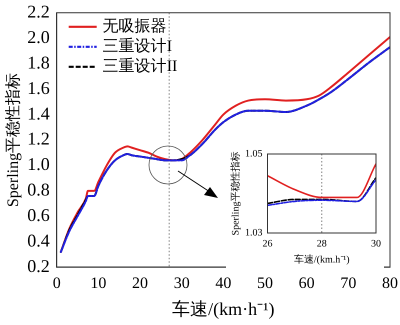 The image size is (400, 325). What do you see at coordinates (253, 233) in the screenshot?
I see `y-tick-label: 1.03` at bounding box center [253, 233].